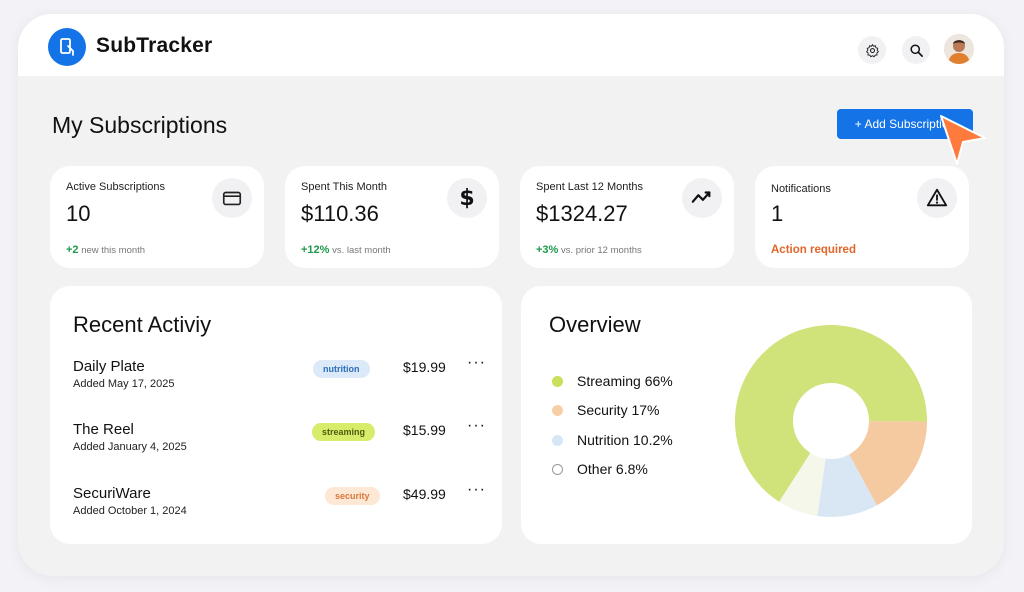  What do you see at coordinates (582, 213) in the screenshot?
I see `stat-value: $1324.27` at bounding box center [582, 213].